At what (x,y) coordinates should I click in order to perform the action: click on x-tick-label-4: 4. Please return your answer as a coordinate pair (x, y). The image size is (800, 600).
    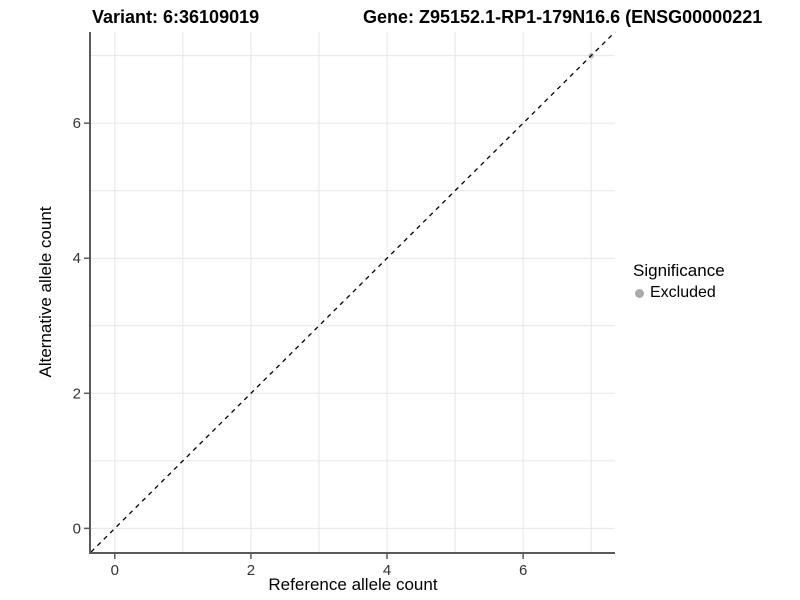
    Looking at the image, I should click on (387, 570).